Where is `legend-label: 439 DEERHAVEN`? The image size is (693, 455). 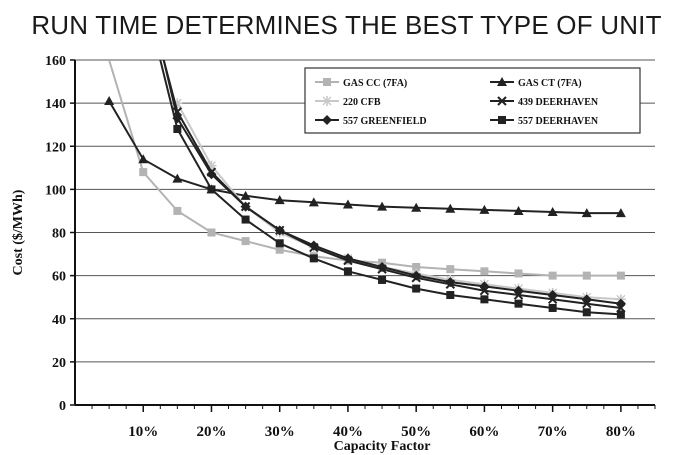
legend-label: 439 DEERHAVEN is located at coordinates (558, 102).